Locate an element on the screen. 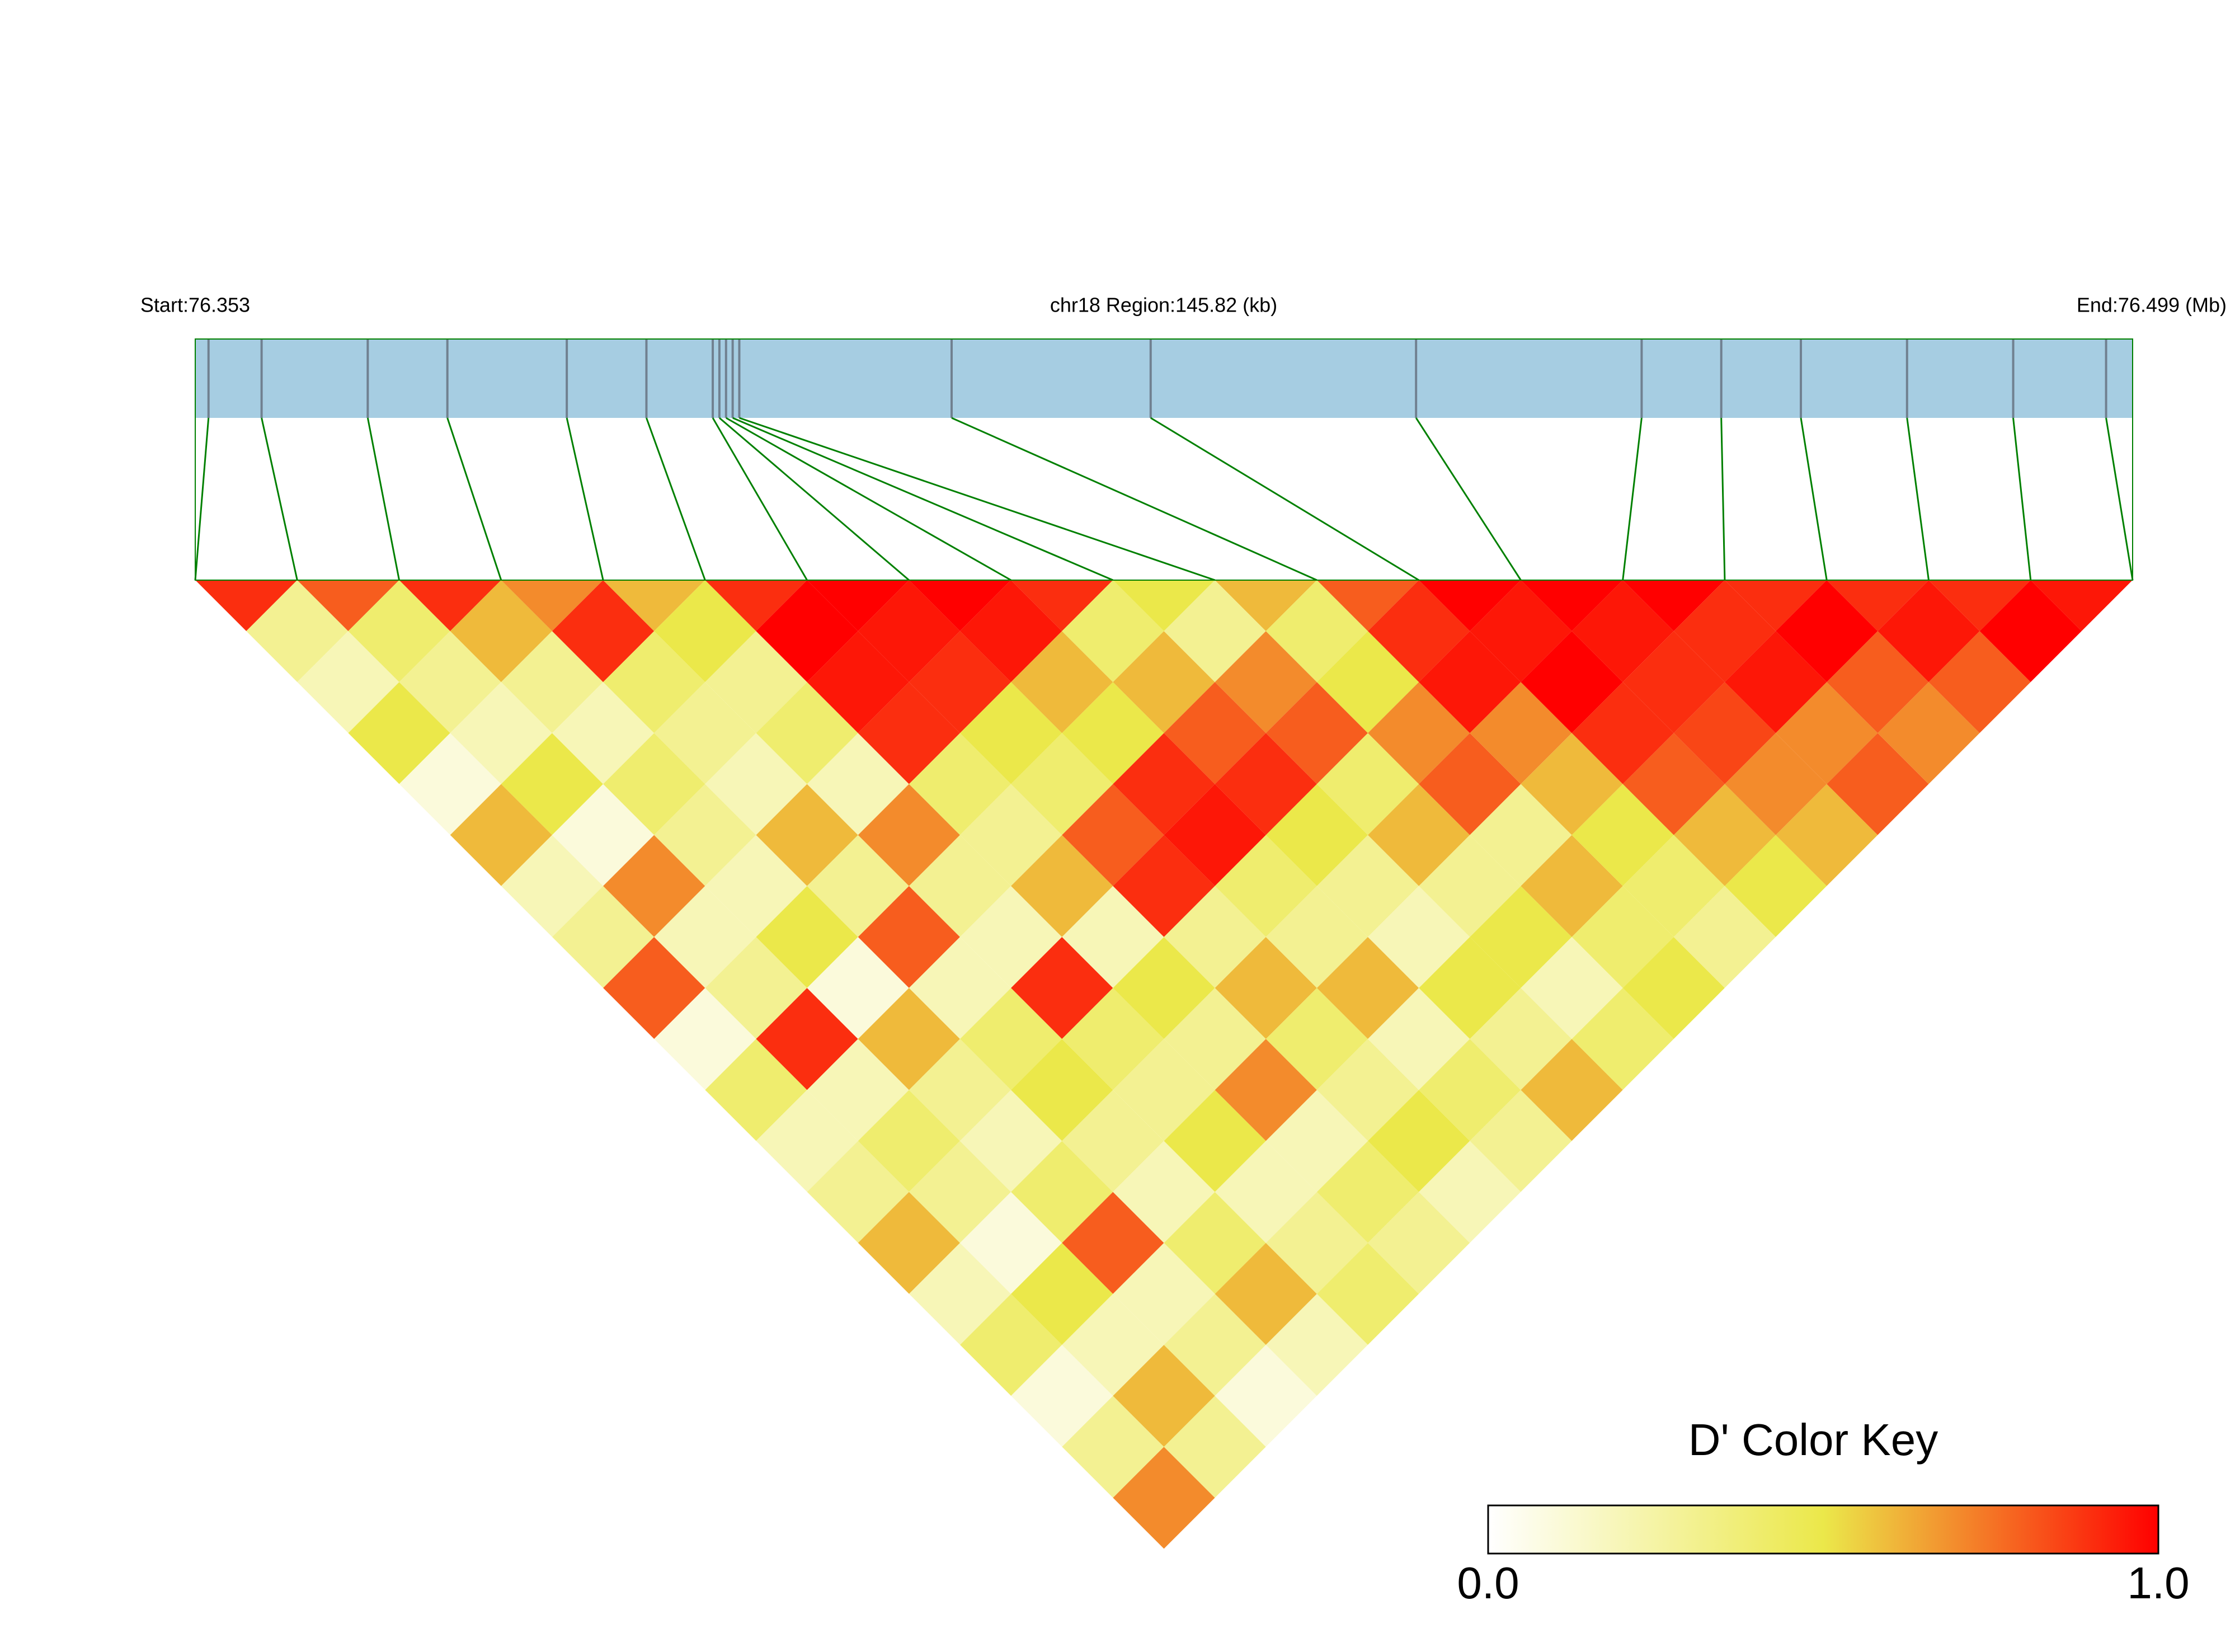 Image resolution: width=2235 pixels, height=1652 pixels. region-label: chr18 Region:145.82 (kb) is located at coordinates (1163, 306).